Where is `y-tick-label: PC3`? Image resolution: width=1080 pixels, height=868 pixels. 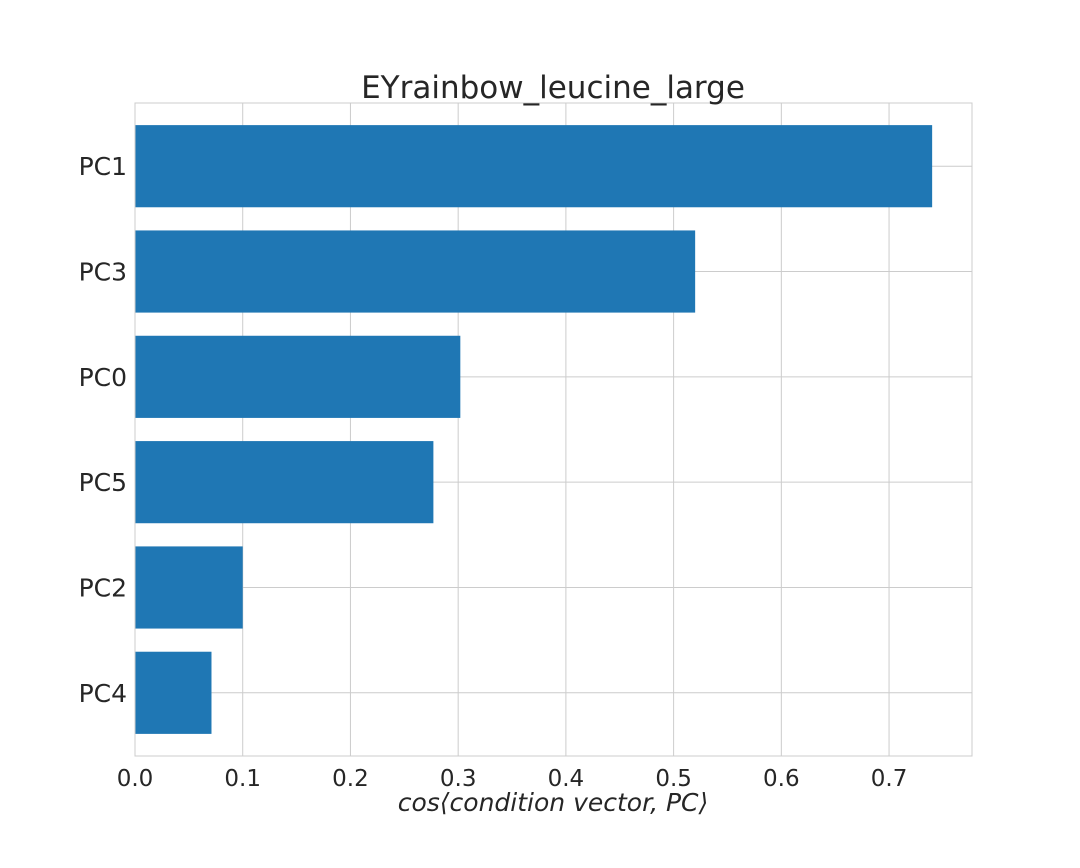 y-tick-label: PC3 is located at coordinates (103, 272).